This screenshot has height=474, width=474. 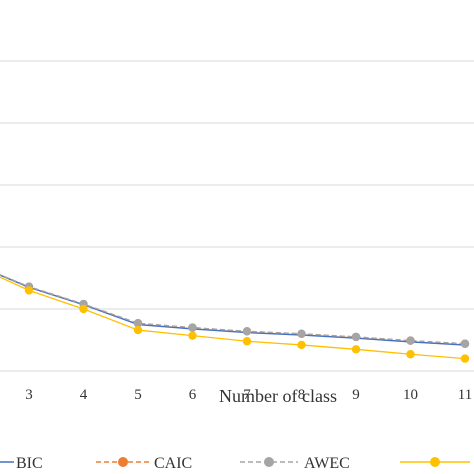 I want to click on x-tick-label: 6, so click(x=193, y=395).